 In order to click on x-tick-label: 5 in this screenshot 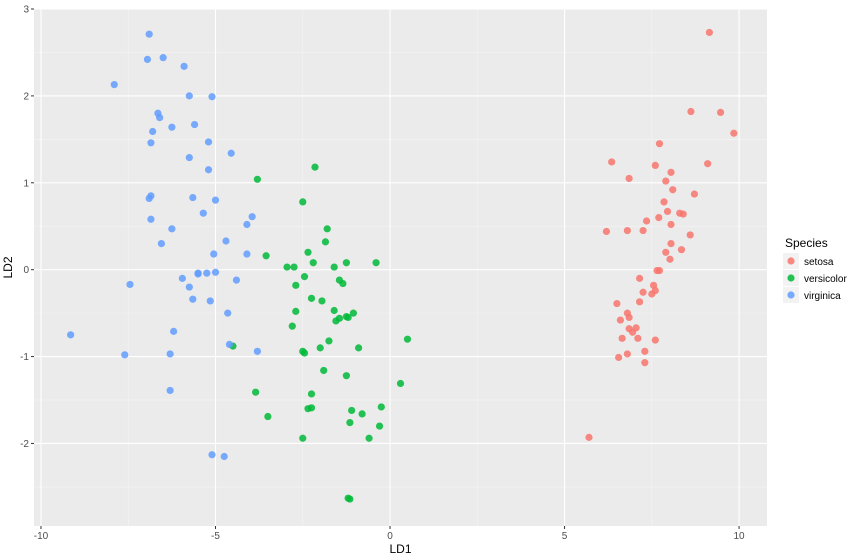, I will do `click(565, 536)`.